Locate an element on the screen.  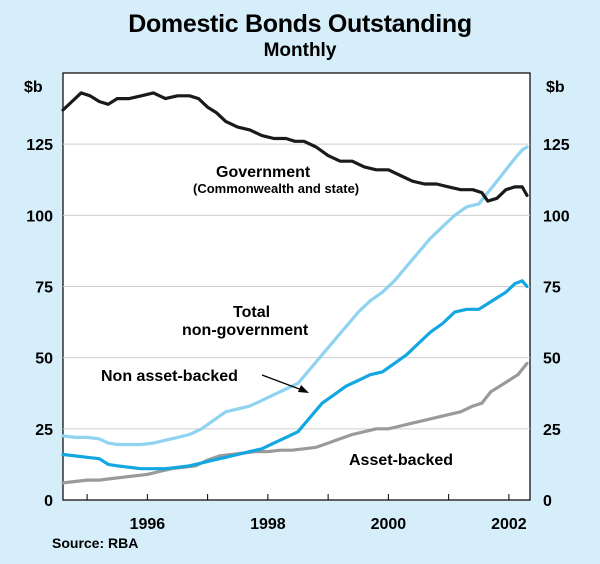
x-tick-2000: 2000 is located at coordinates (389, 524).